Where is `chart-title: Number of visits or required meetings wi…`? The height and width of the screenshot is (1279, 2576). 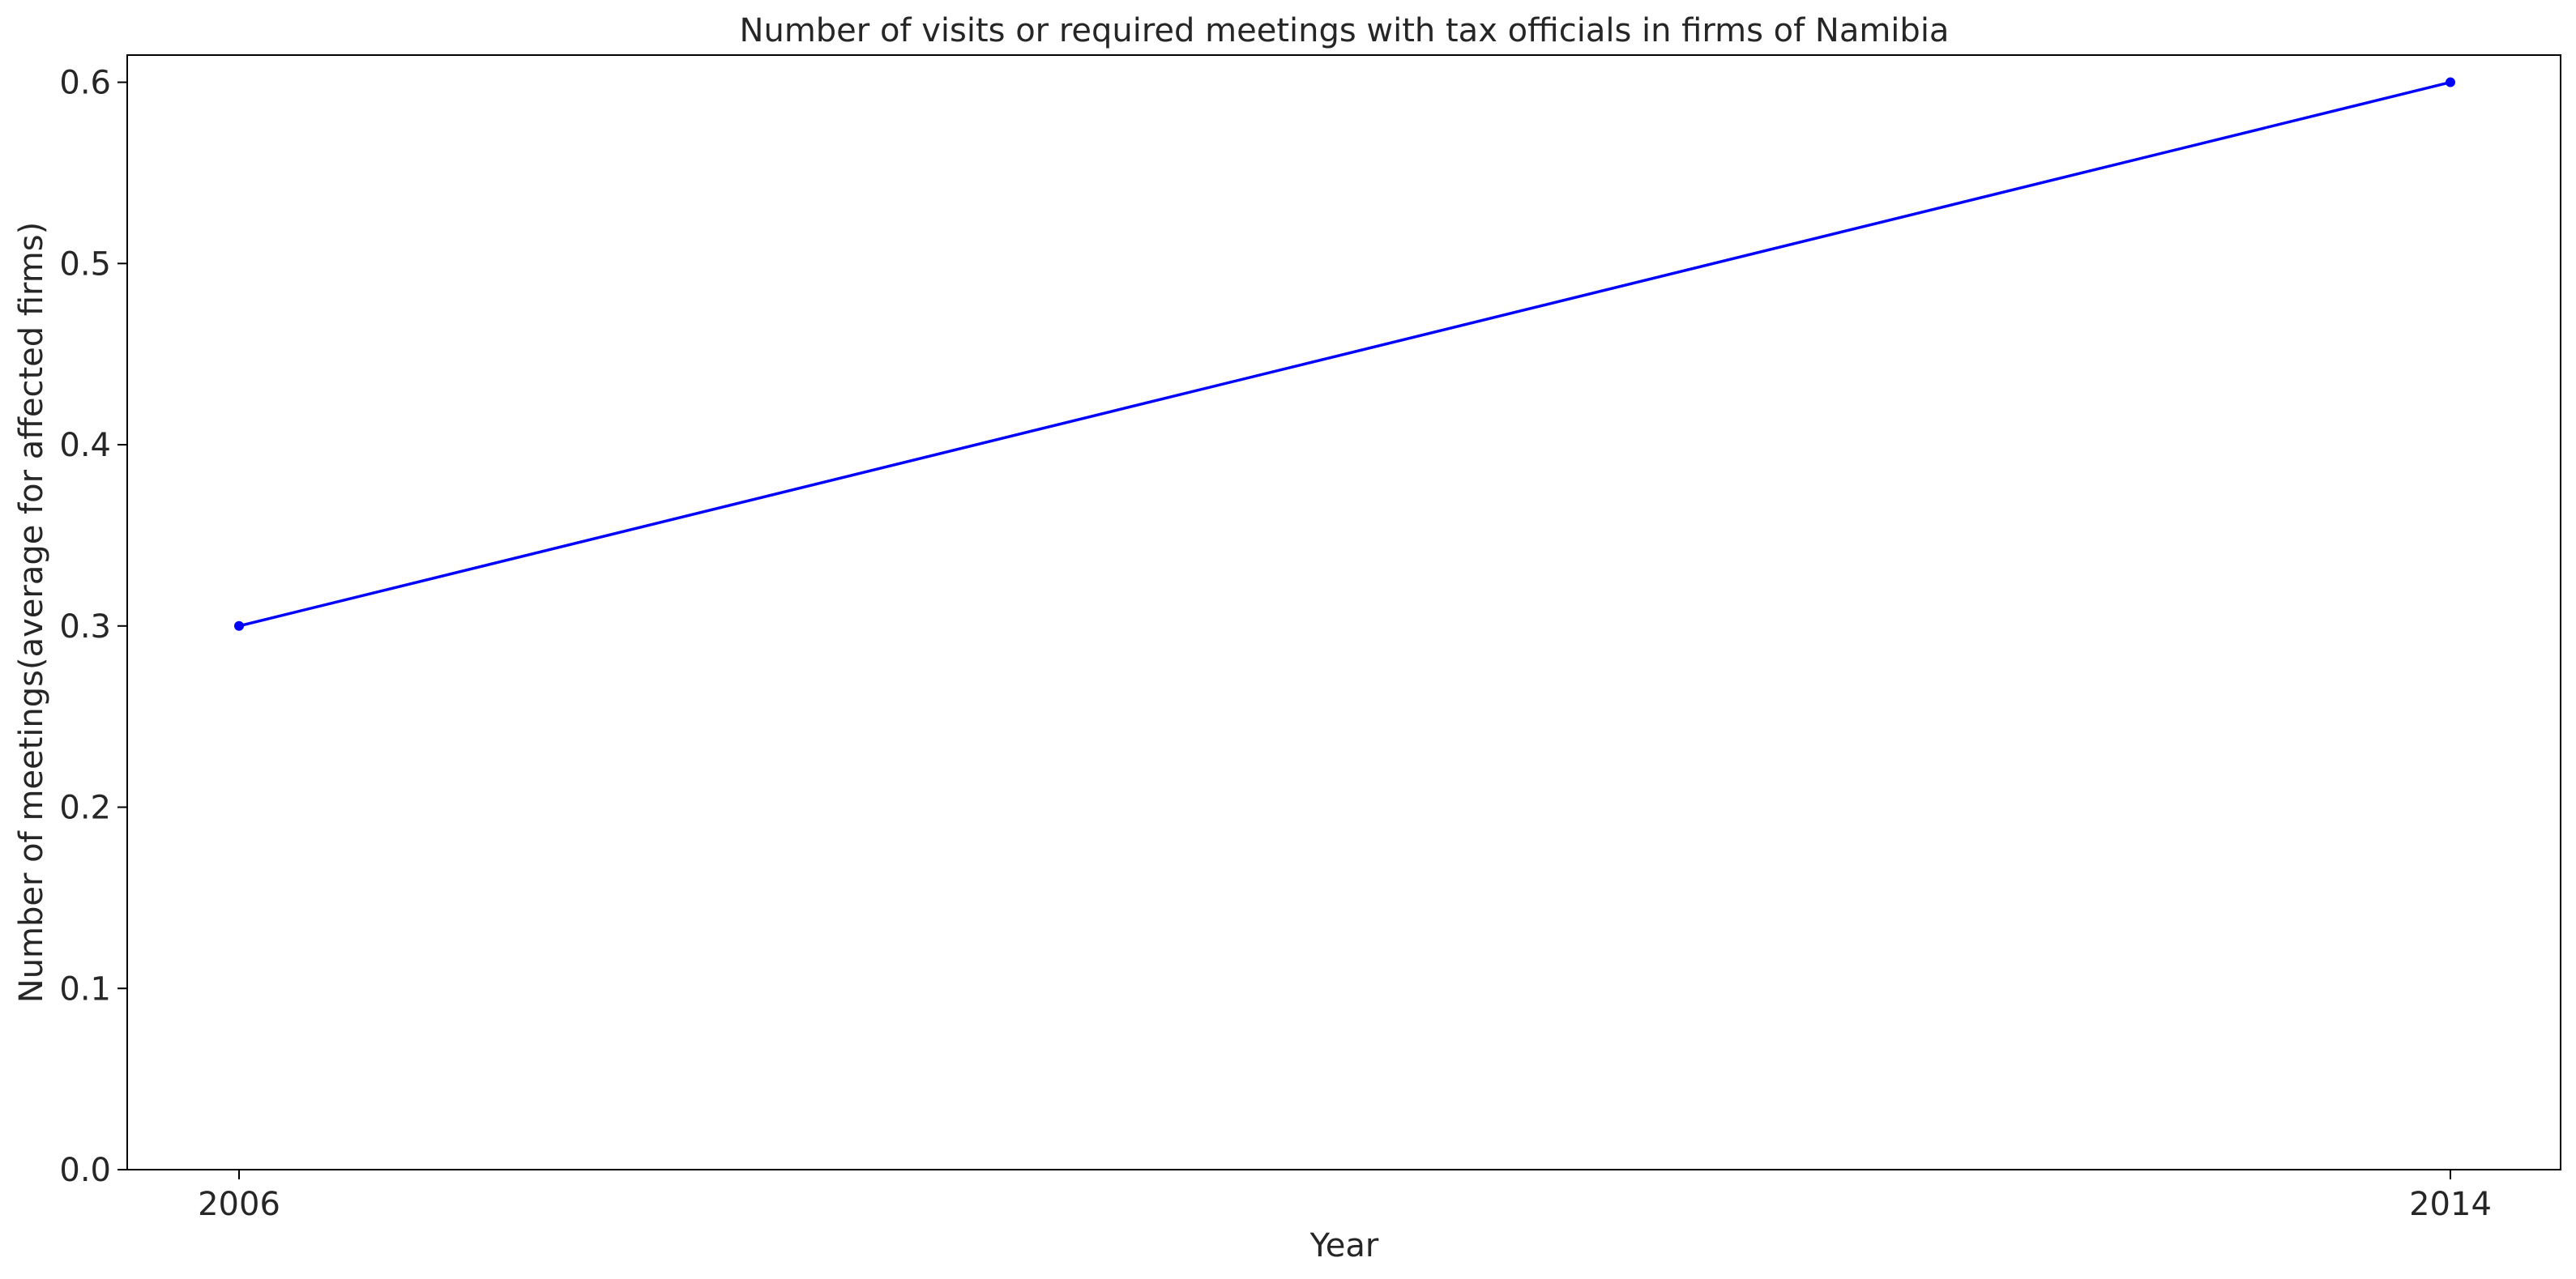 chart-title: Number of visits or required meetings wi… is located at coordinates (1345, 30).